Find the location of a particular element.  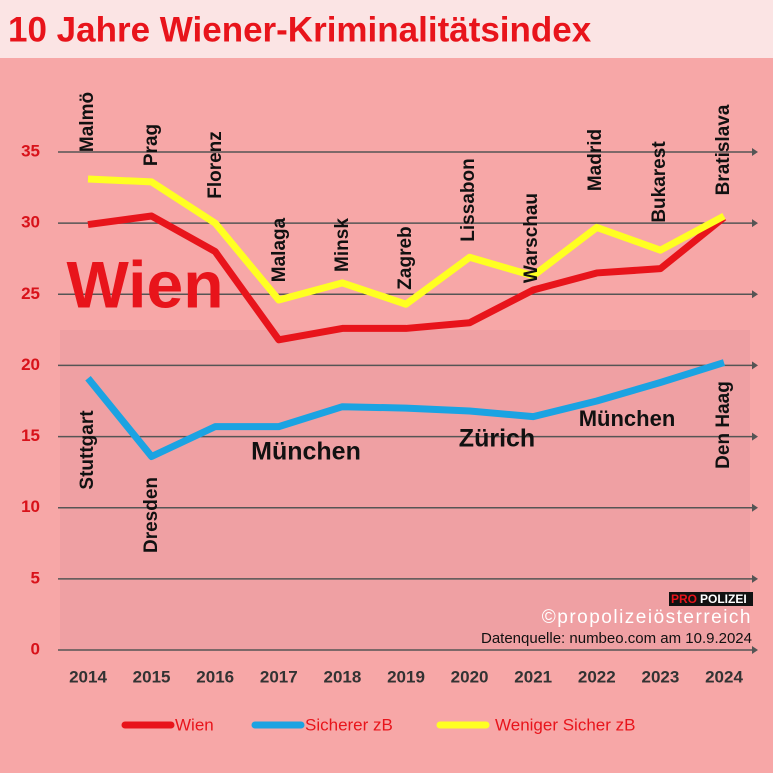

x-tick-label: 2017 is located at coordinates (279, 676).